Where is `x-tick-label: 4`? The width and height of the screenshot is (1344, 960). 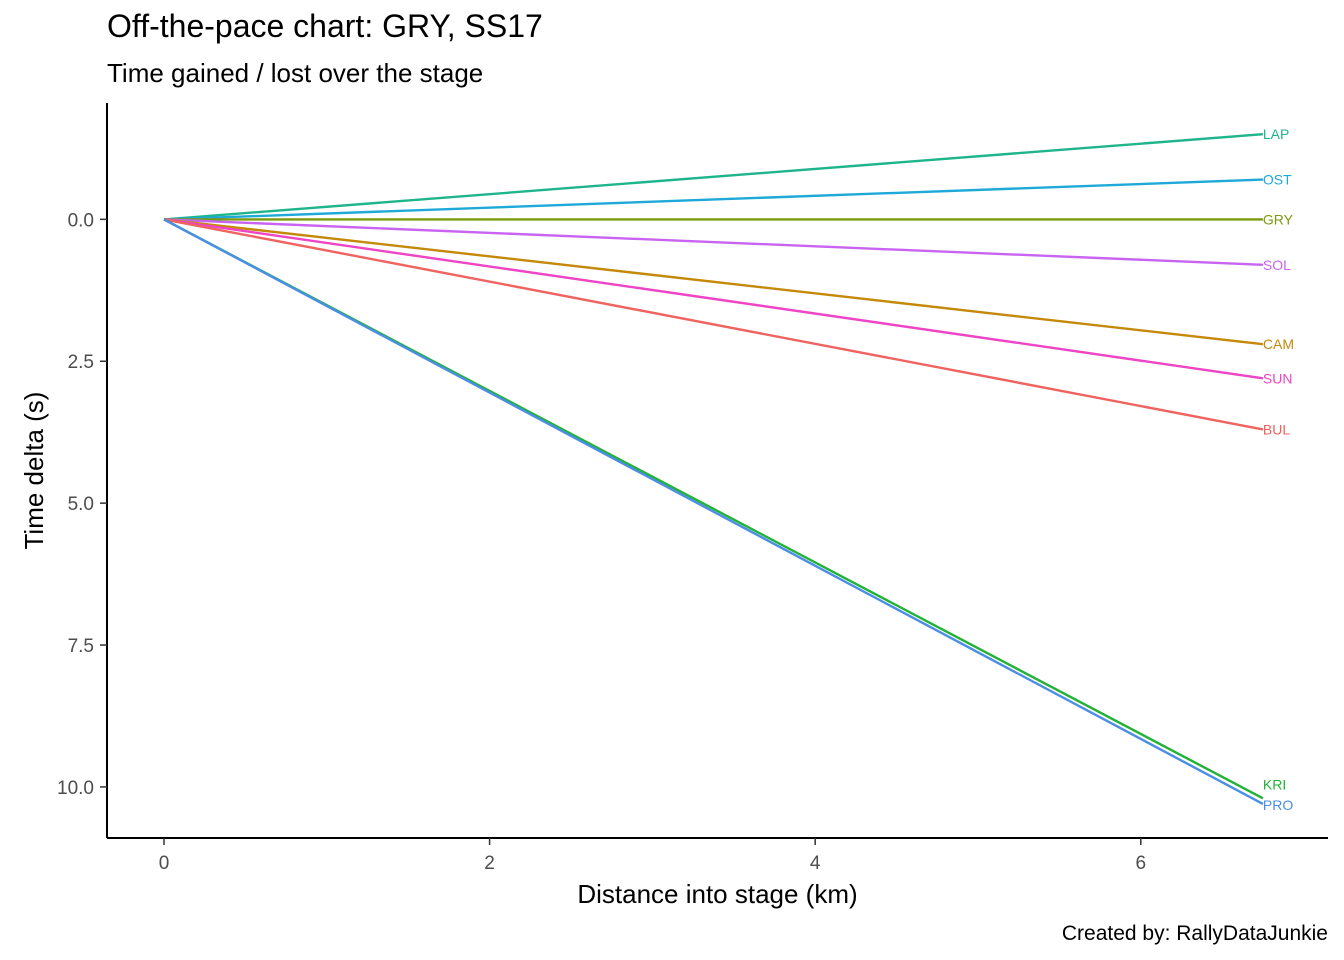 x-tick-label: 4 is located at coordinates (815, 863).